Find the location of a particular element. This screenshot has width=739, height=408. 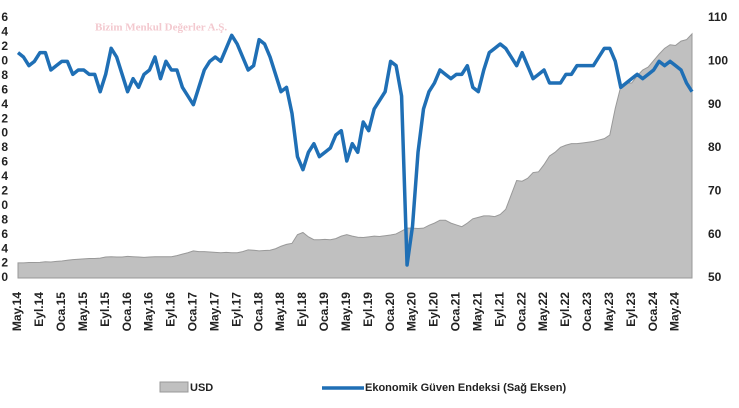

x-tick-label: May.14 is located at coordinates (17, 311).